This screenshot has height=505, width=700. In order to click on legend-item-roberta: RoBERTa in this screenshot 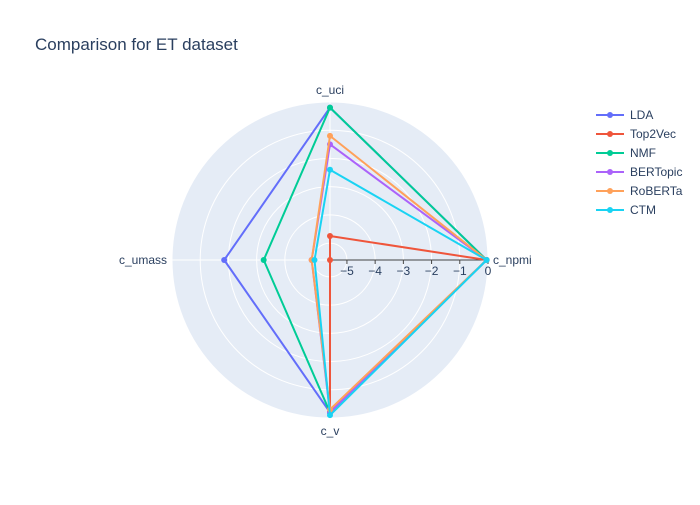, I will do `click(639, 191)`.